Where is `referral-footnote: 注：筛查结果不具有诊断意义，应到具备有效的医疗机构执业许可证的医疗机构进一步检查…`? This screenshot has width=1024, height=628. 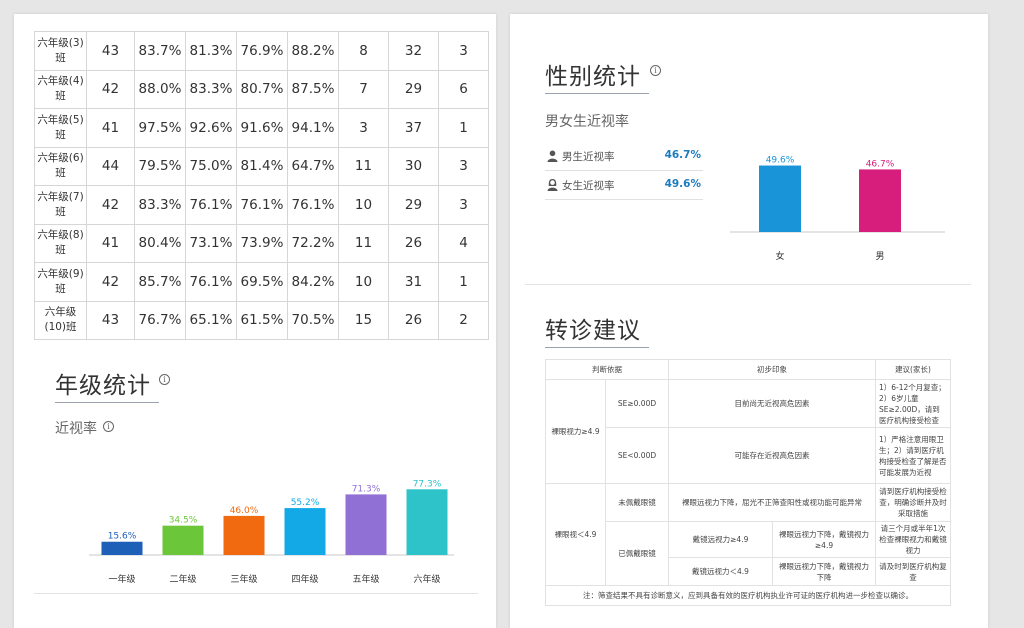
referral-footnote: 注：筛查结果不具有诊断意义，应到具备有效的医疗机构执业许可证的医疗机构进一步检查… is located at coordinates (748, 595).